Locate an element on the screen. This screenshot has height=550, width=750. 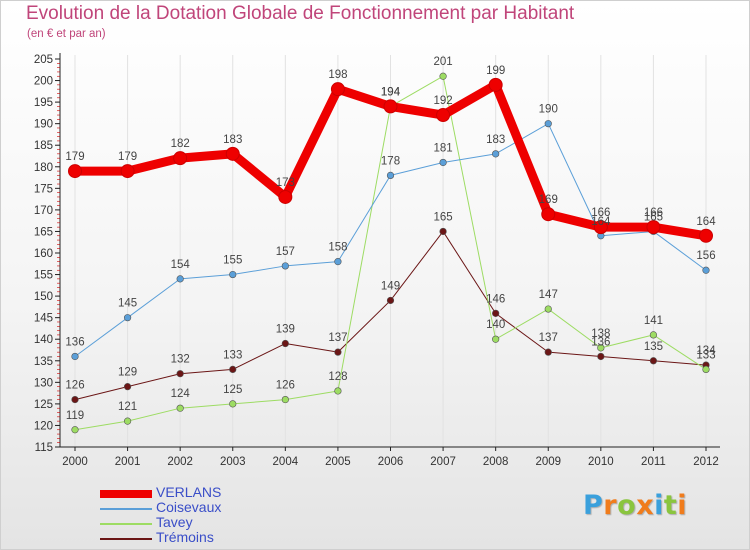
legend-label-tavey: Tavey is located at coordinates (174, 522).